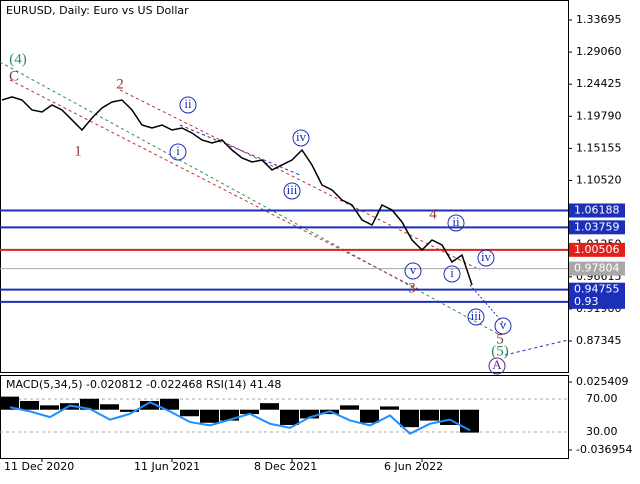  I want to click on wave-label: (5), so click(500, 351).